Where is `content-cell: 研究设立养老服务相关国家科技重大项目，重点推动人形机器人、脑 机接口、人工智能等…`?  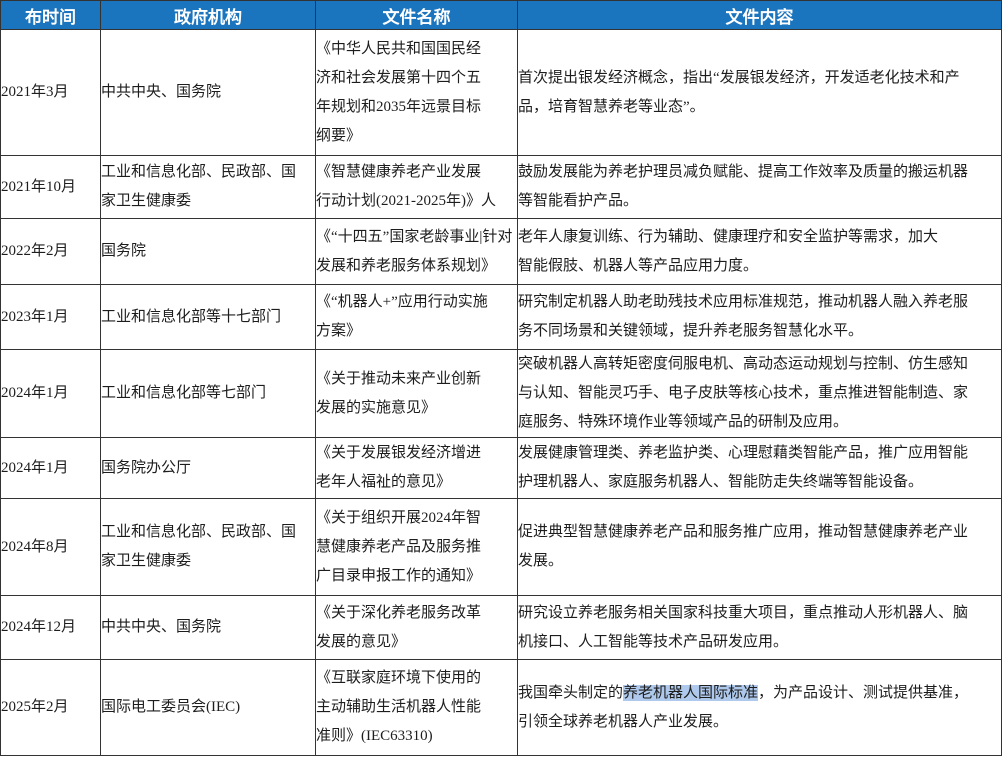
content-cell: 研究设立养老服务相关国家科技重大项目，重点推动人形机器人、脑 机接口、人工智能等… is located at coordinates (759, 627).